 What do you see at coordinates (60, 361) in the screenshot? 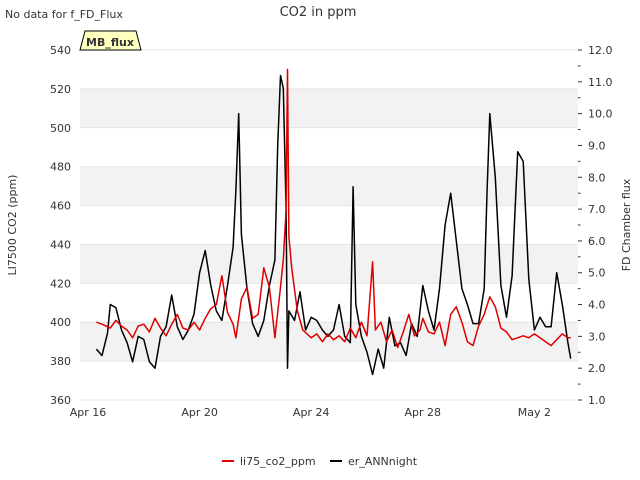
I see `left-tick-label: 380` at bounding box center [60, 361].